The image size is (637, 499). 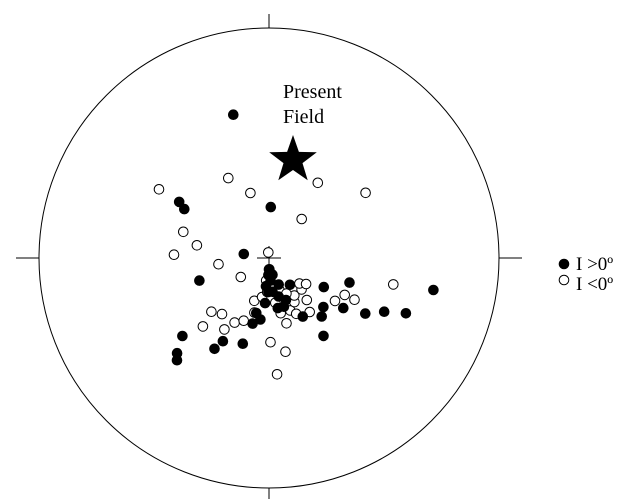 I want to click on legend-filled-circle-icon, so click(x=564, y=264).